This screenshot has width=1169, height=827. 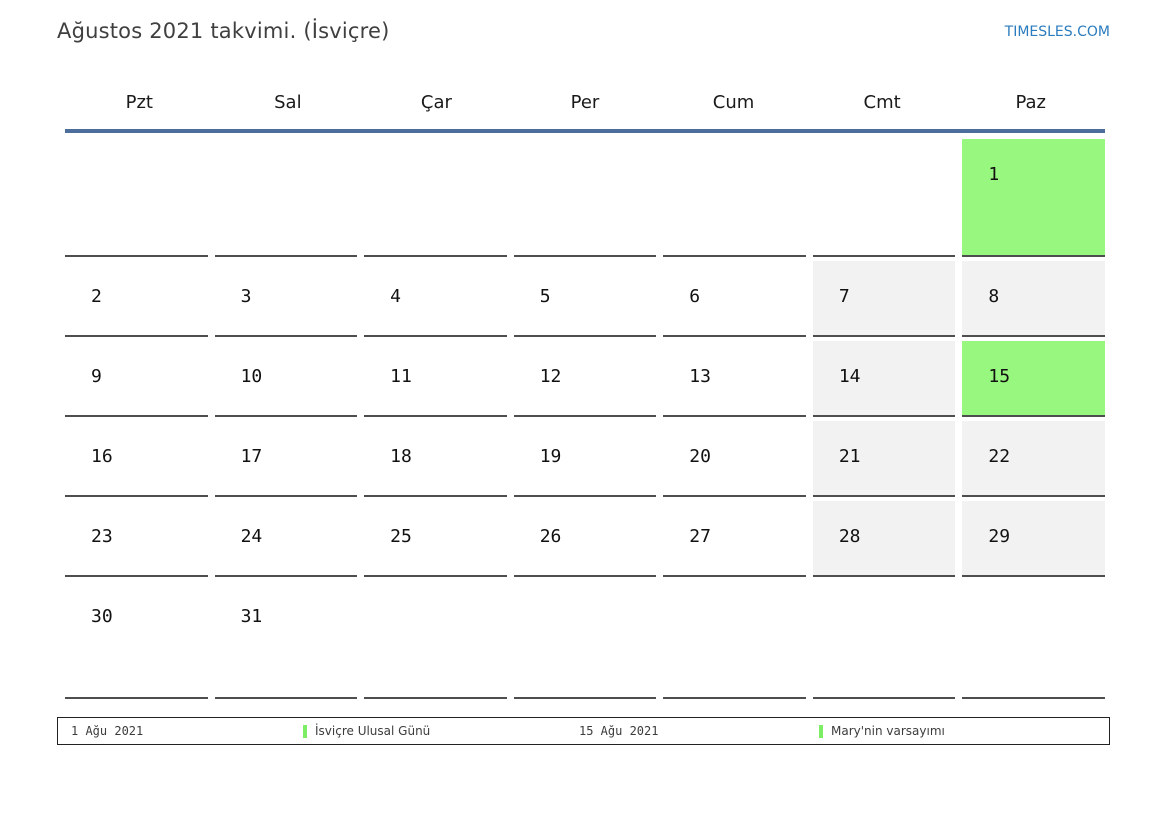 What do you see at coordinates (1033, 539) in the screenshot?
I see `day-cell-29: 29` at bounding box center [1033, 539].